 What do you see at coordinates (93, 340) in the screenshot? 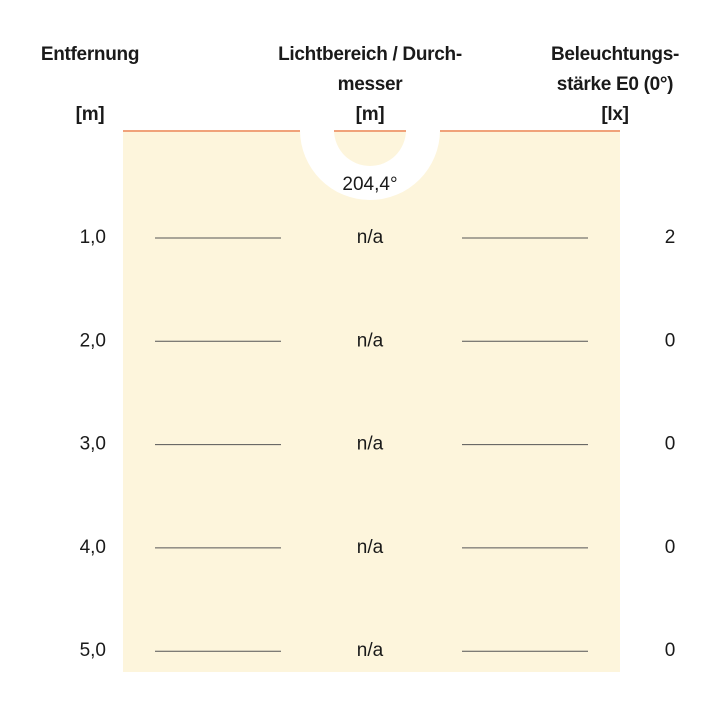
I see `distance: 2,0` at bounding box center [93, 340].